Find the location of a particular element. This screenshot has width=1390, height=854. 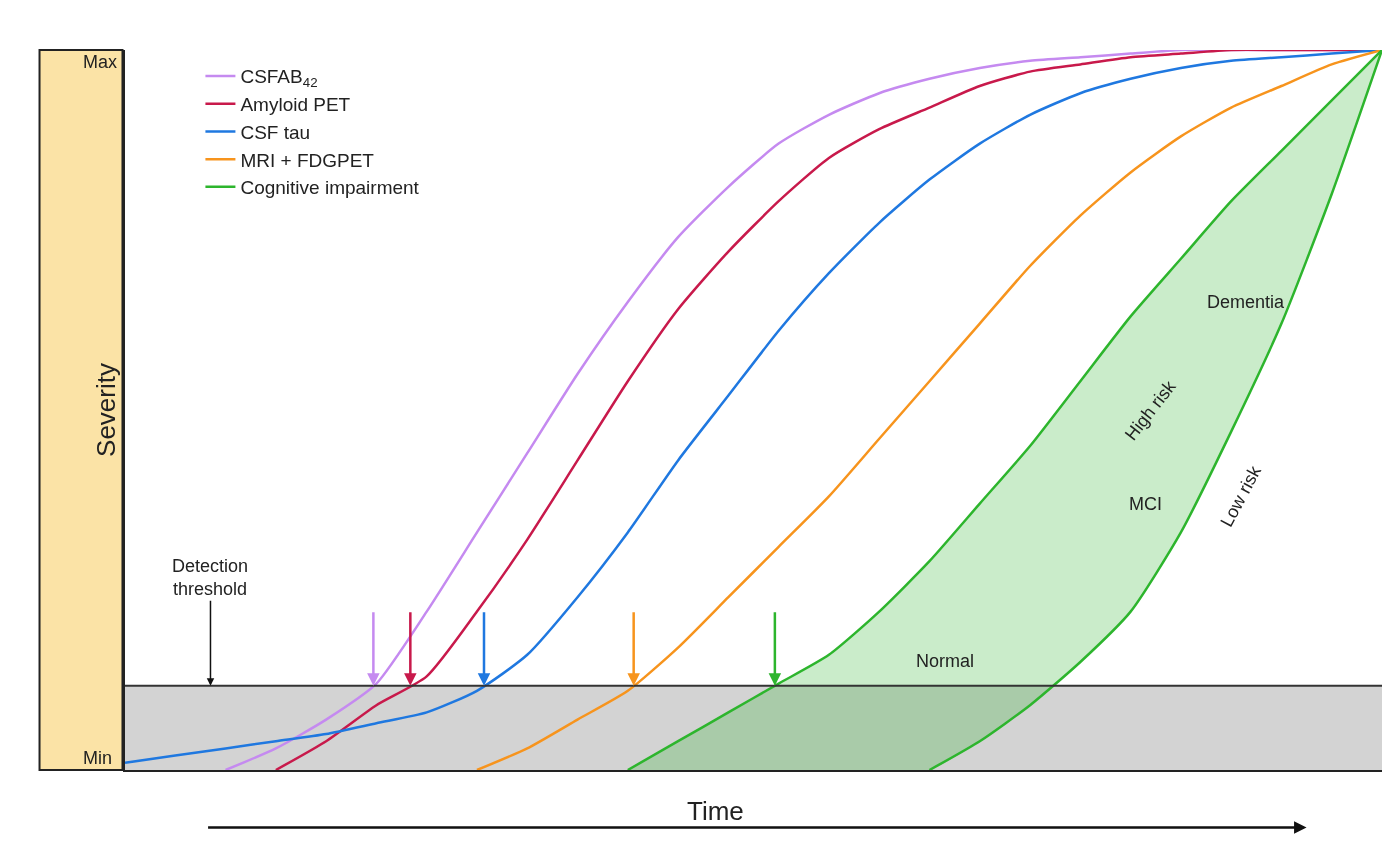

text: Max is located at coordinates (100, 62).